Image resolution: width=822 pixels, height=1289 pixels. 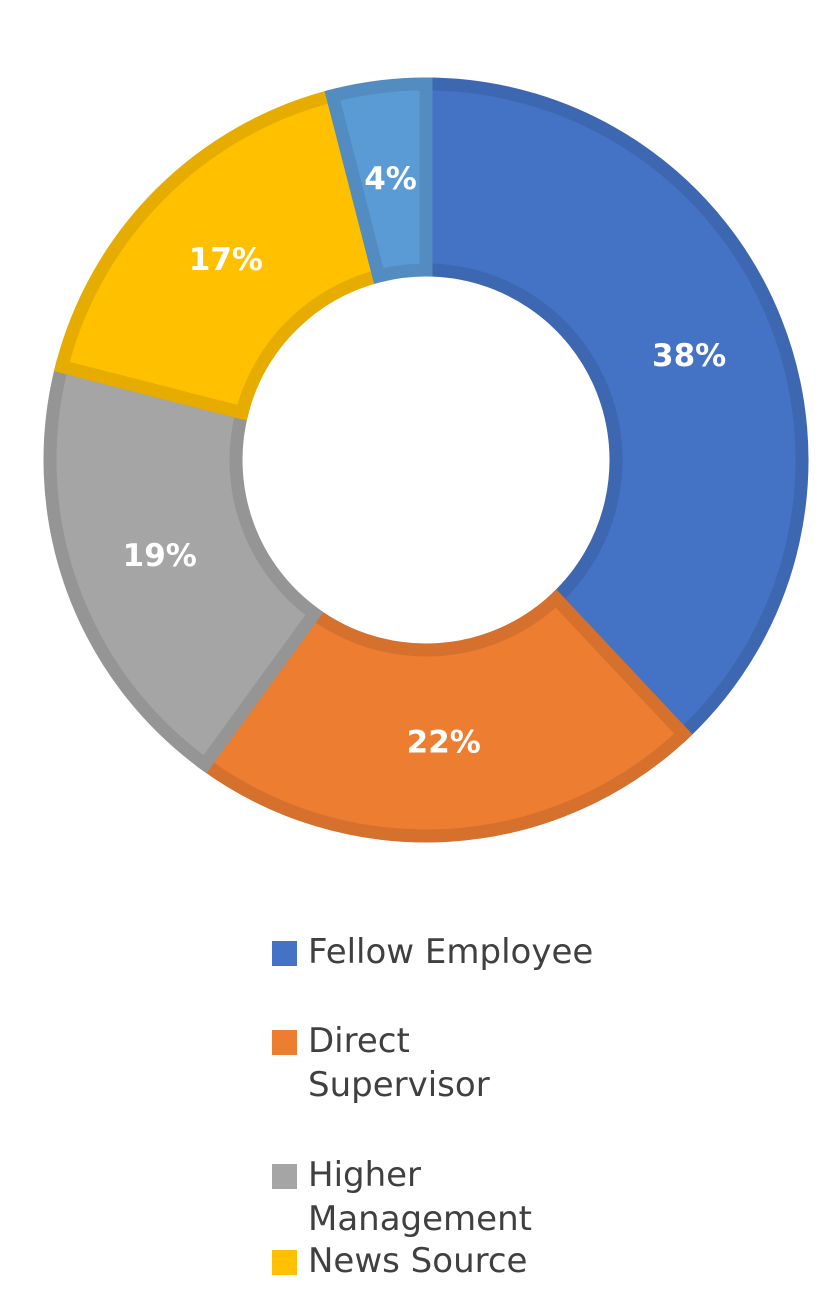 I want to click on legend-label: Higher Management, so click(x=420, y=1197).